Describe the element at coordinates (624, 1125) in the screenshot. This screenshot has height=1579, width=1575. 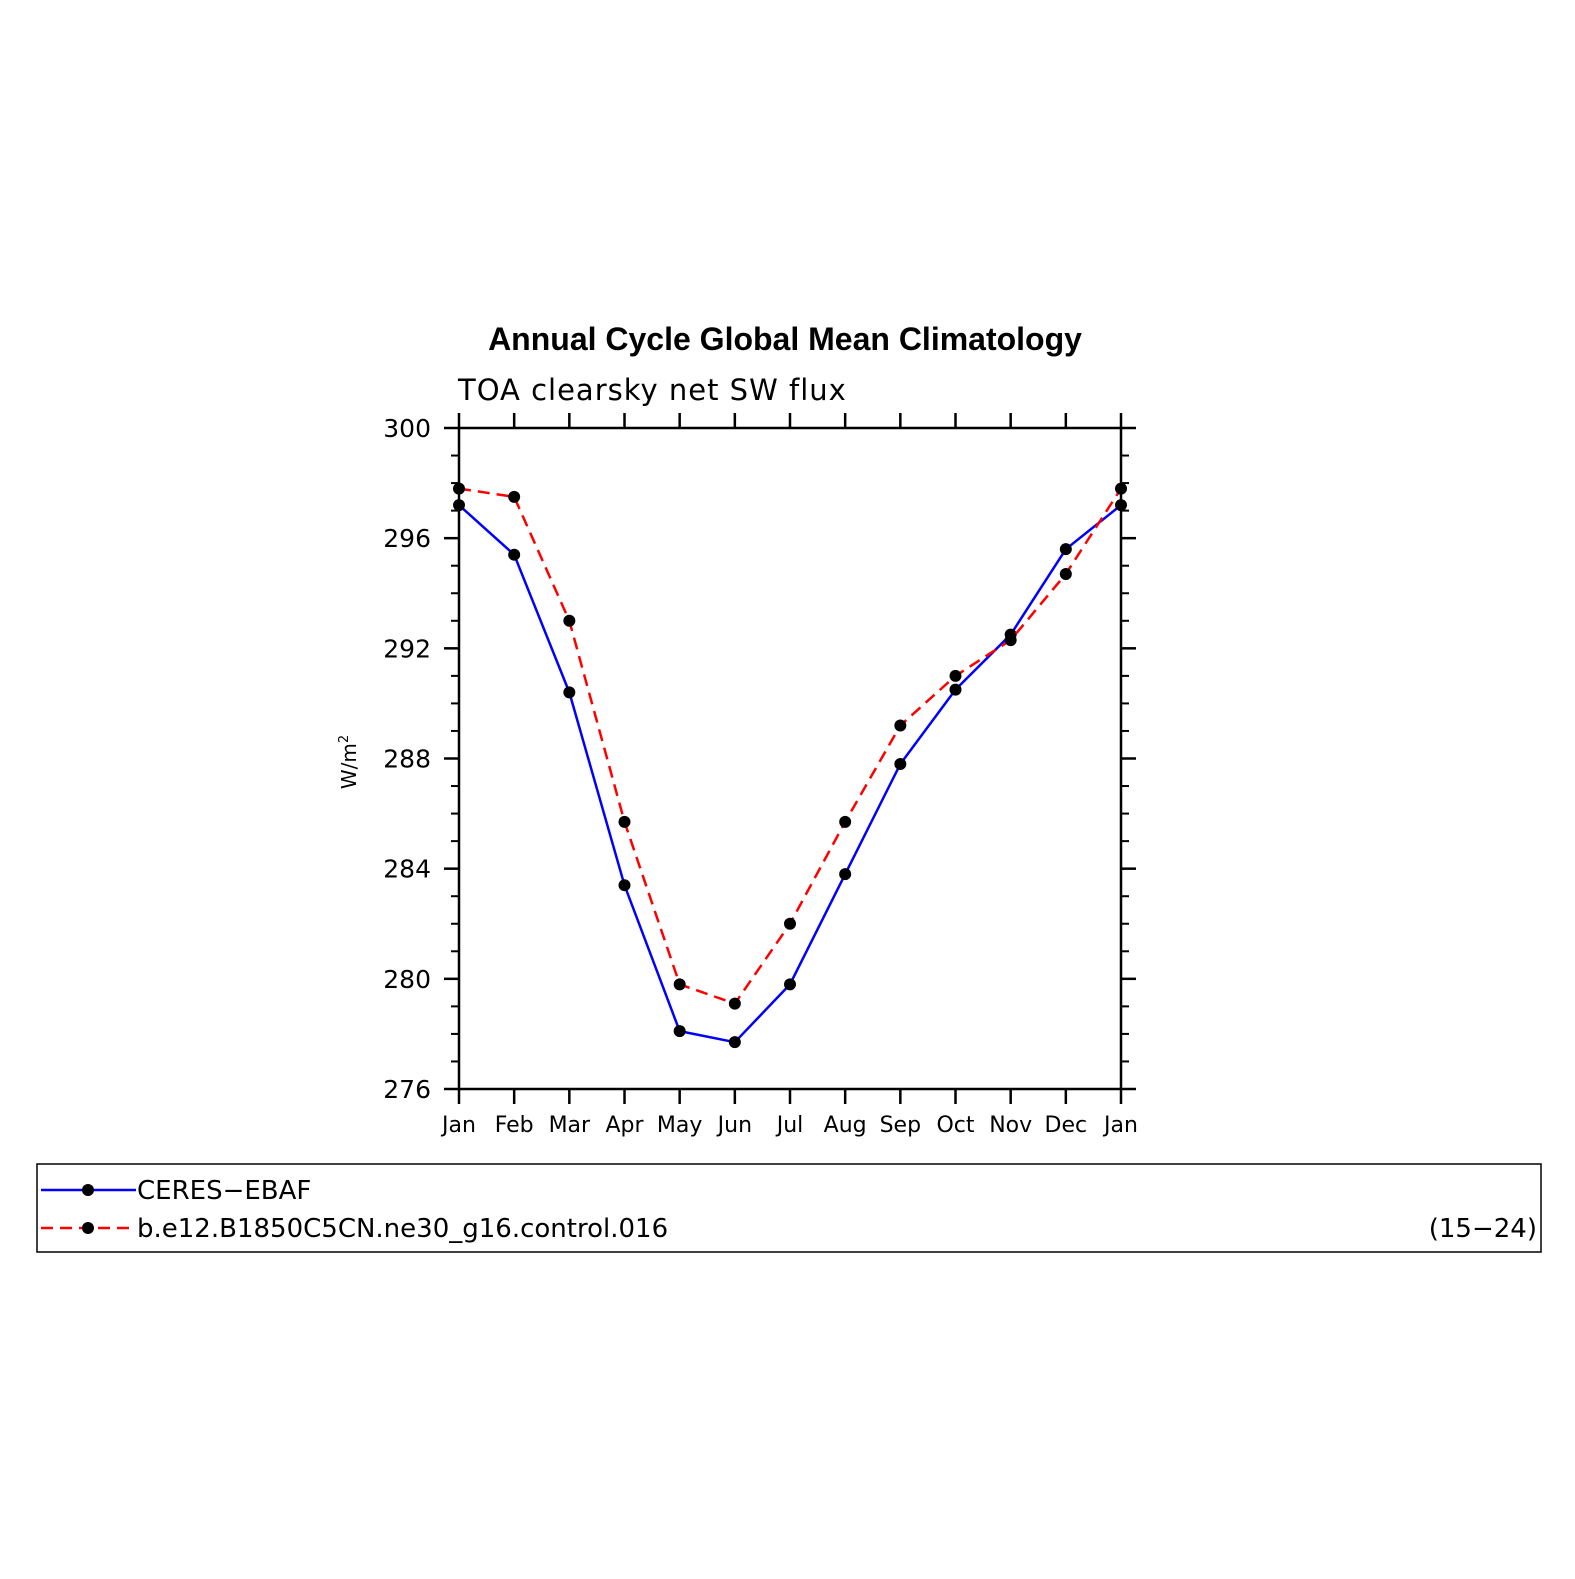
I see `x-tick-label: Apr` at that location.